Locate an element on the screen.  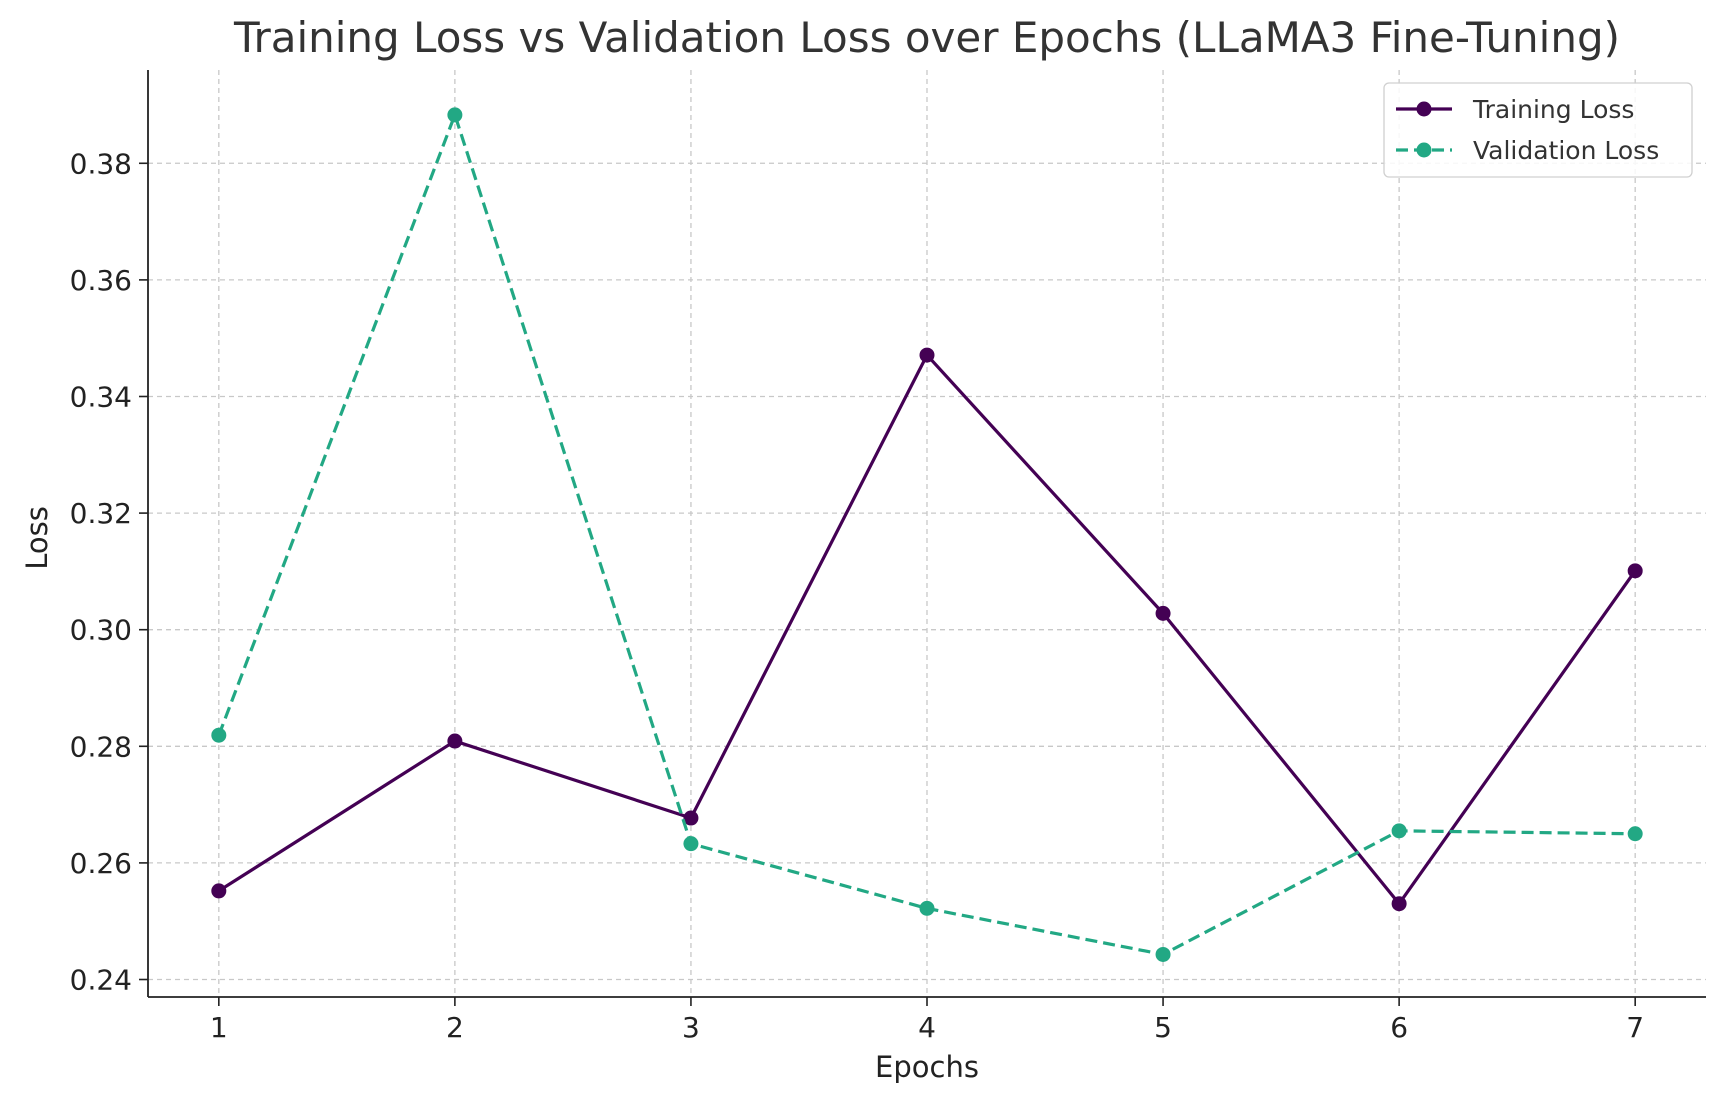
legend: Training Loss Validation Loss is located at coordinates (1538, 130).